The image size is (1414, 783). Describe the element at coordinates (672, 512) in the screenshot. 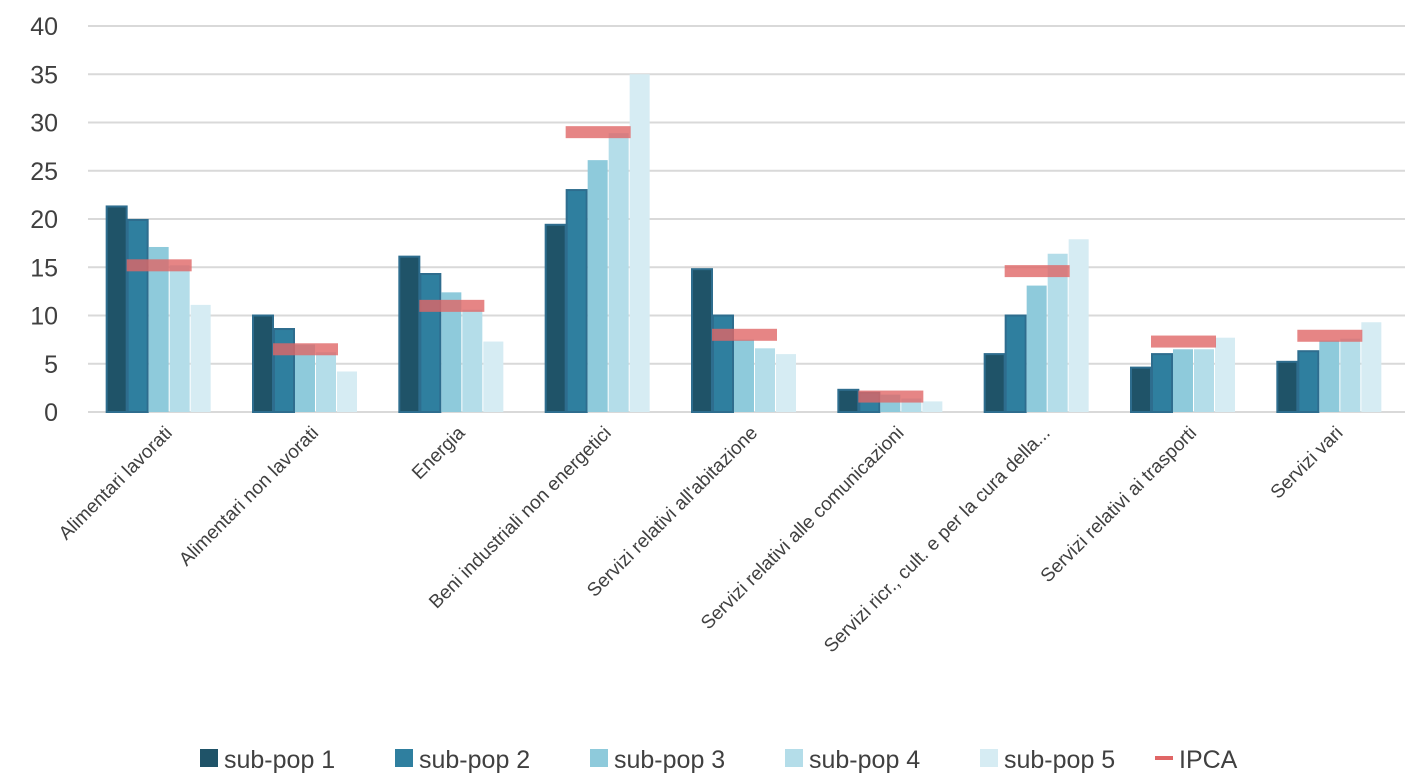

I see `x-category-label: Servizi relativi all'abitazione` at that location.